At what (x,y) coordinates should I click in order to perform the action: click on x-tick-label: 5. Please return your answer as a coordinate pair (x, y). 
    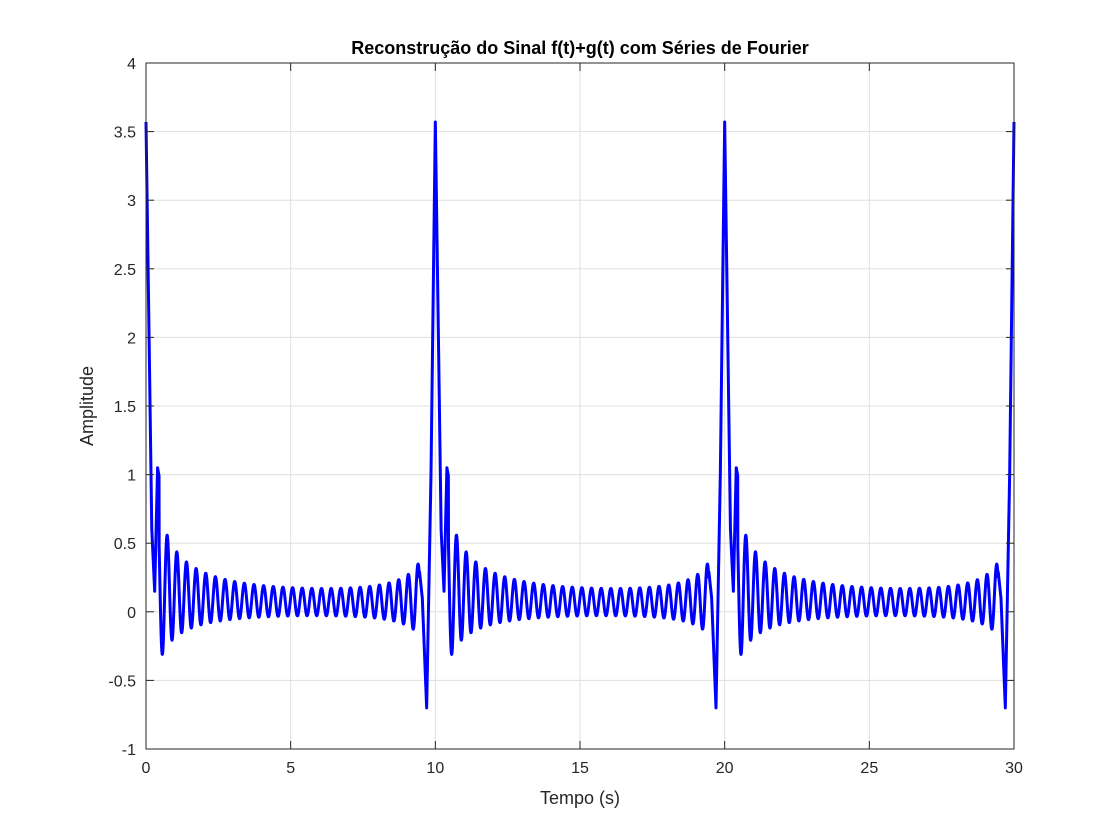
    Looking at the image, I should click on (290, 768).